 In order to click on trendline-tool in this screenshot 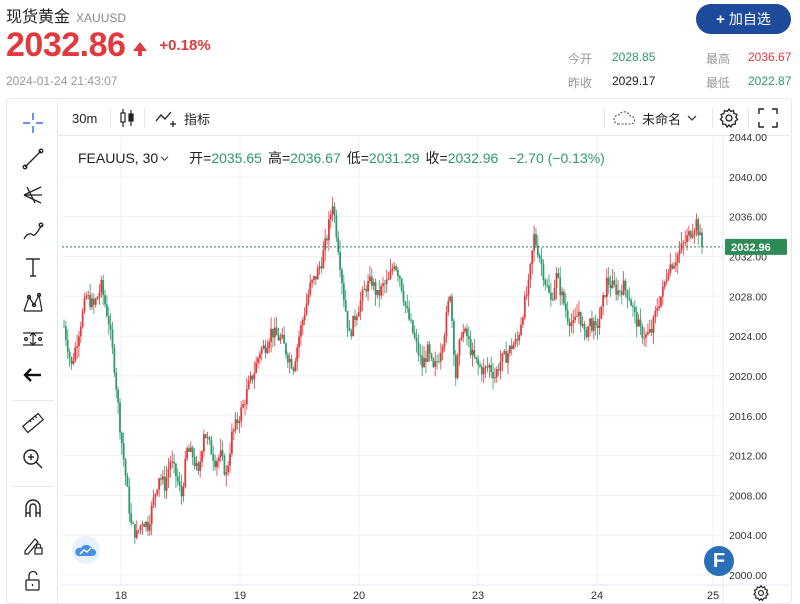, I will do `click(33, 159)`.